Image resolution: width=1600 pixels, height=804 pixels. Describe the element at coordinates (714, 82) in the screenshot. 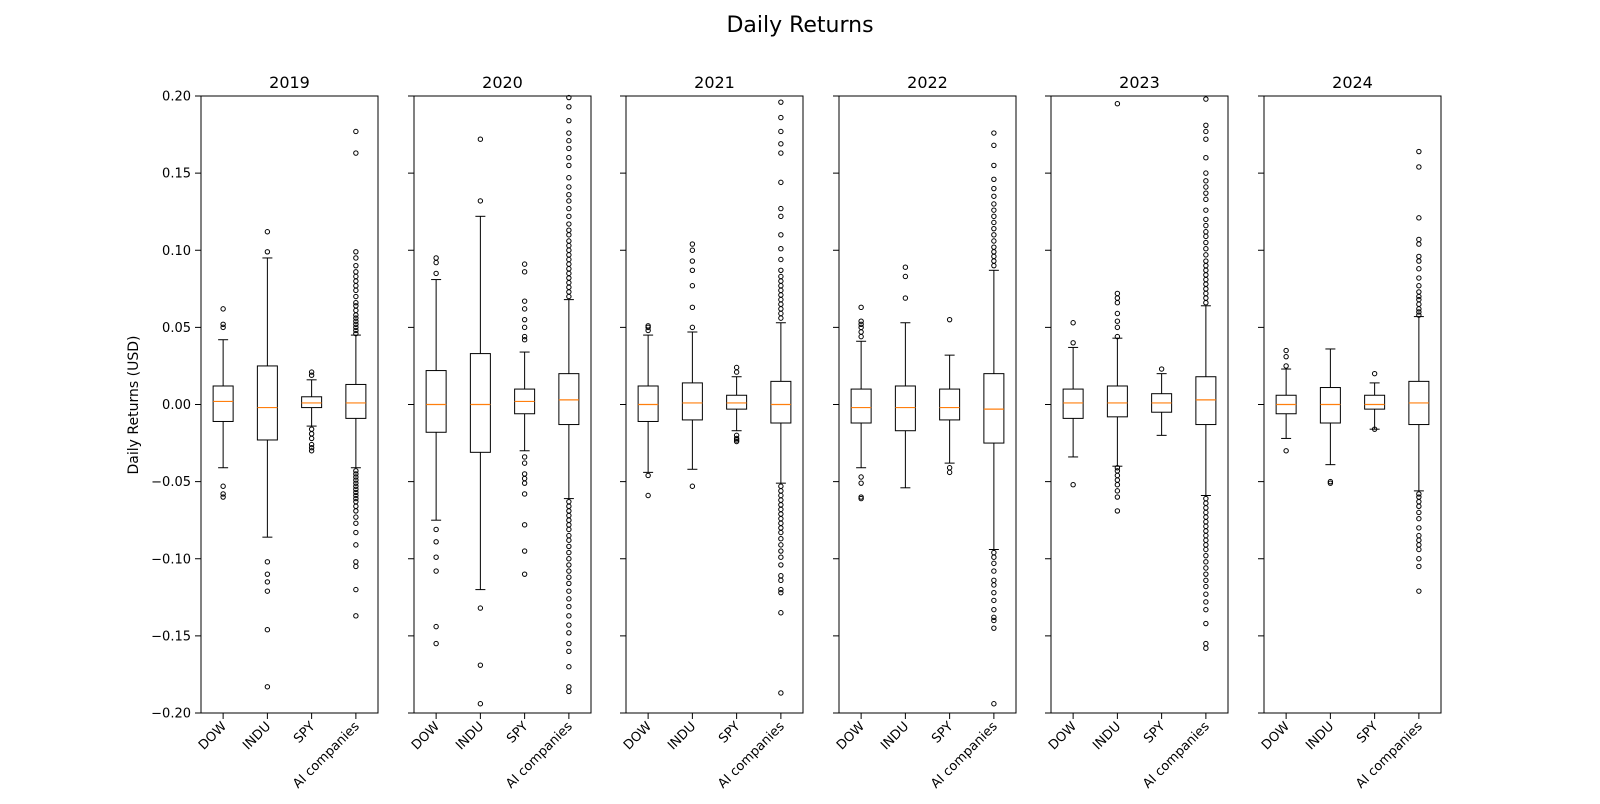

I see `panel-title: 2021` at that location.